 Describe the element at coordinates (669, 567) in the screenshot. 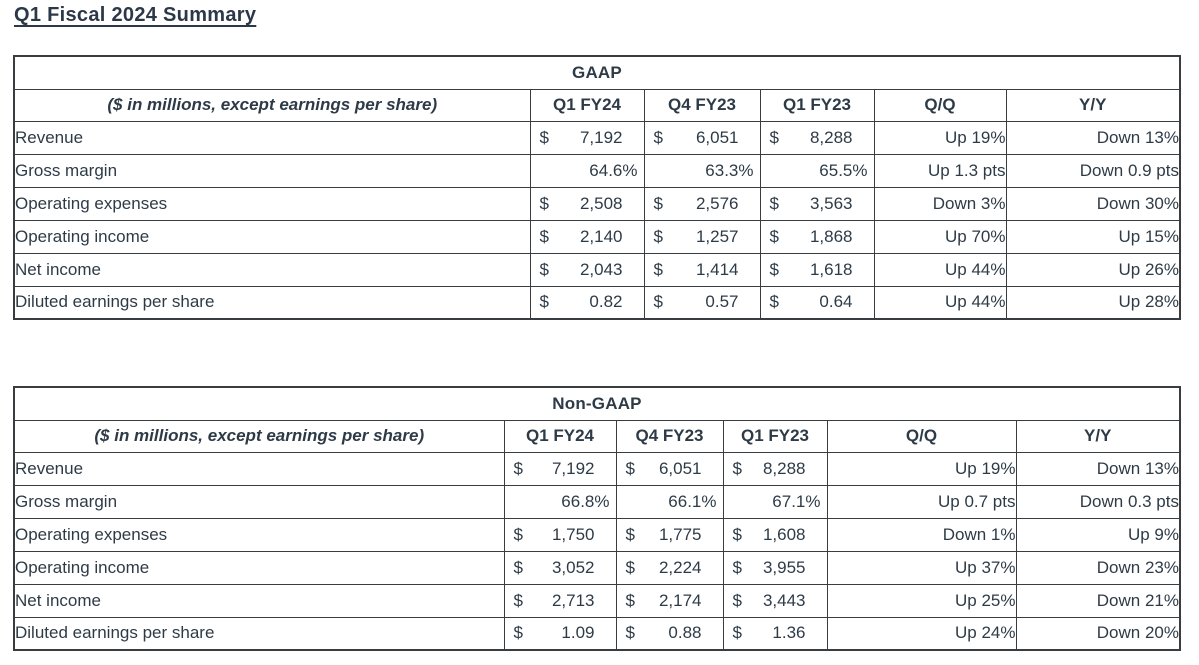

I see `cell-q4fy23: $2,224` at that location.